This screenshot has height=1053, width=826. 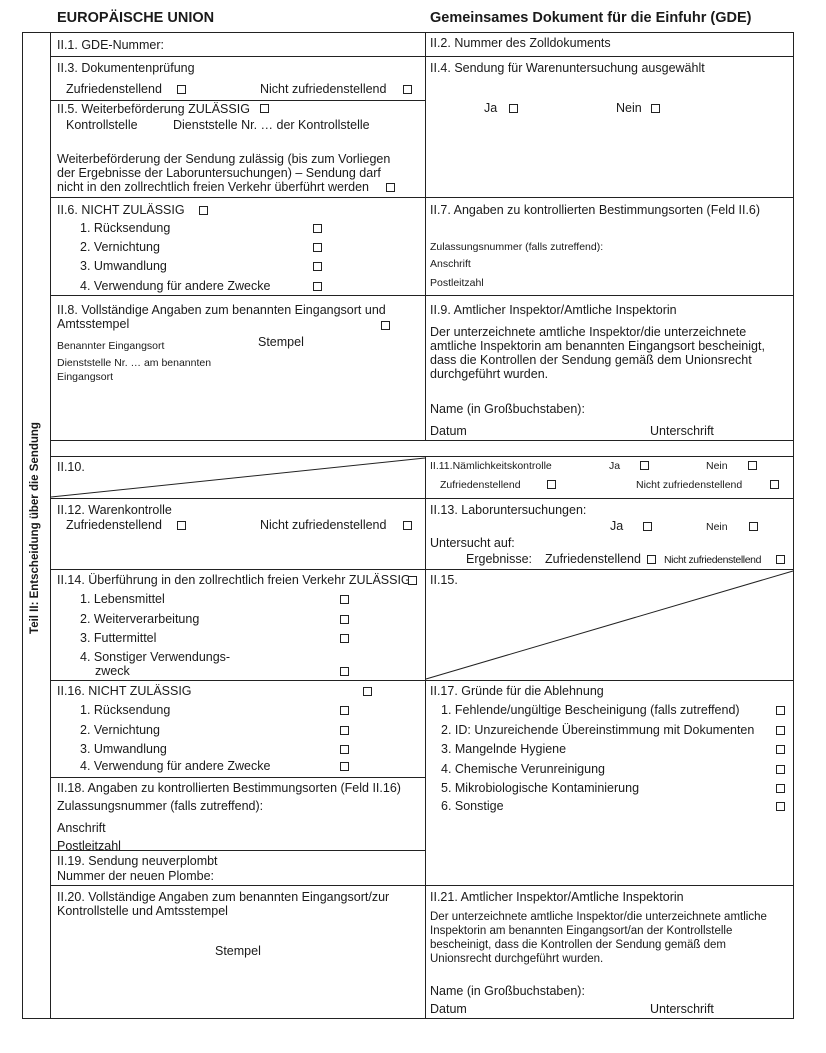 What do you see at coordinates (181, 89) in the screenshot?
I see `ii3-ok-checkbox` at bounding box center [181, 89].